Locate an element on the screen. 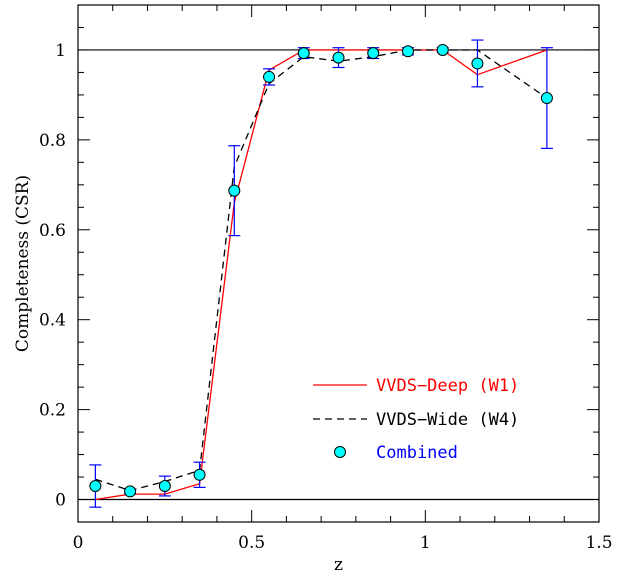 The width and height of the screenshot is (639, 574). y-tick-label: 0.6 is located at coordinates (52, 231).